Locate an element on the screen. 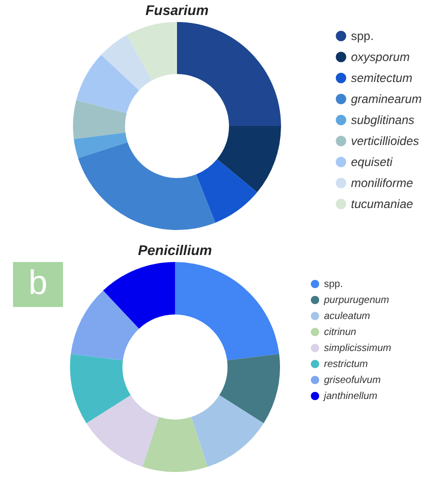 The image size is (430, 481). legend-label: janthinellum is located at coordinates (350, 396).